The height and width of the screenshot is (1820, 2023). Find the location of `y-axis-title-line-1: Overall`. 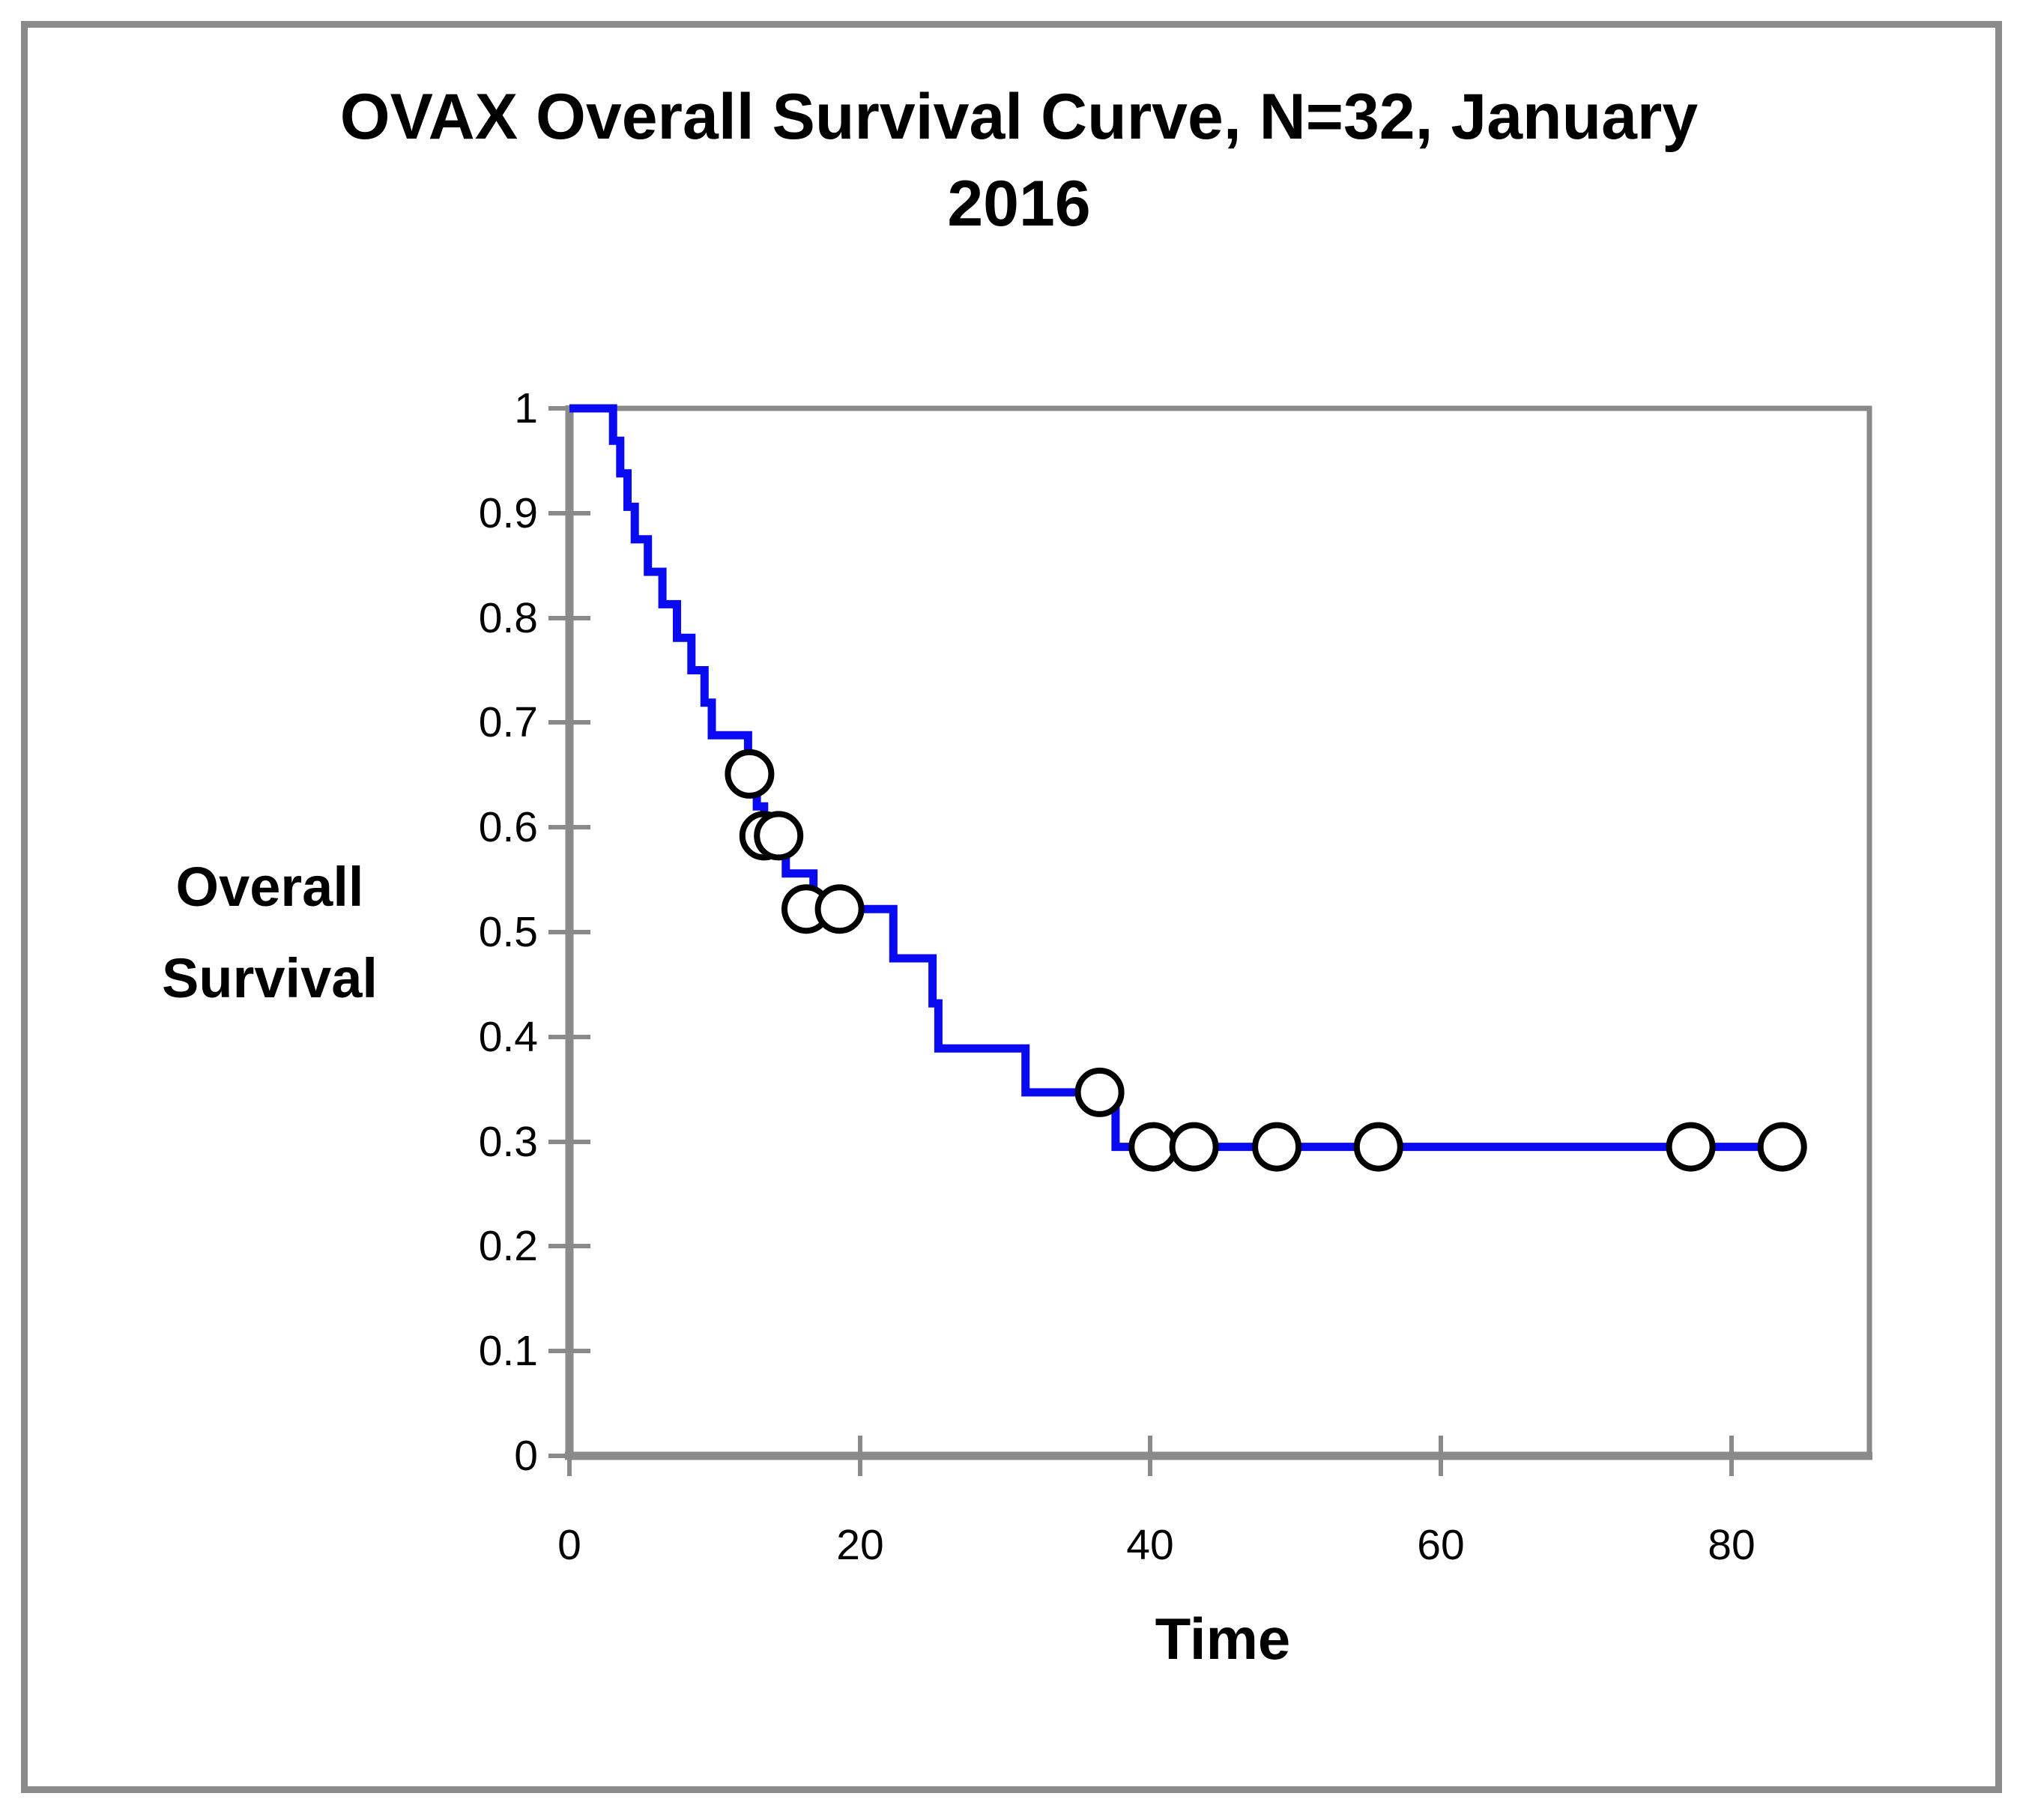

y-axis-title-line-1: Overall is located at coordinates (269, 887).